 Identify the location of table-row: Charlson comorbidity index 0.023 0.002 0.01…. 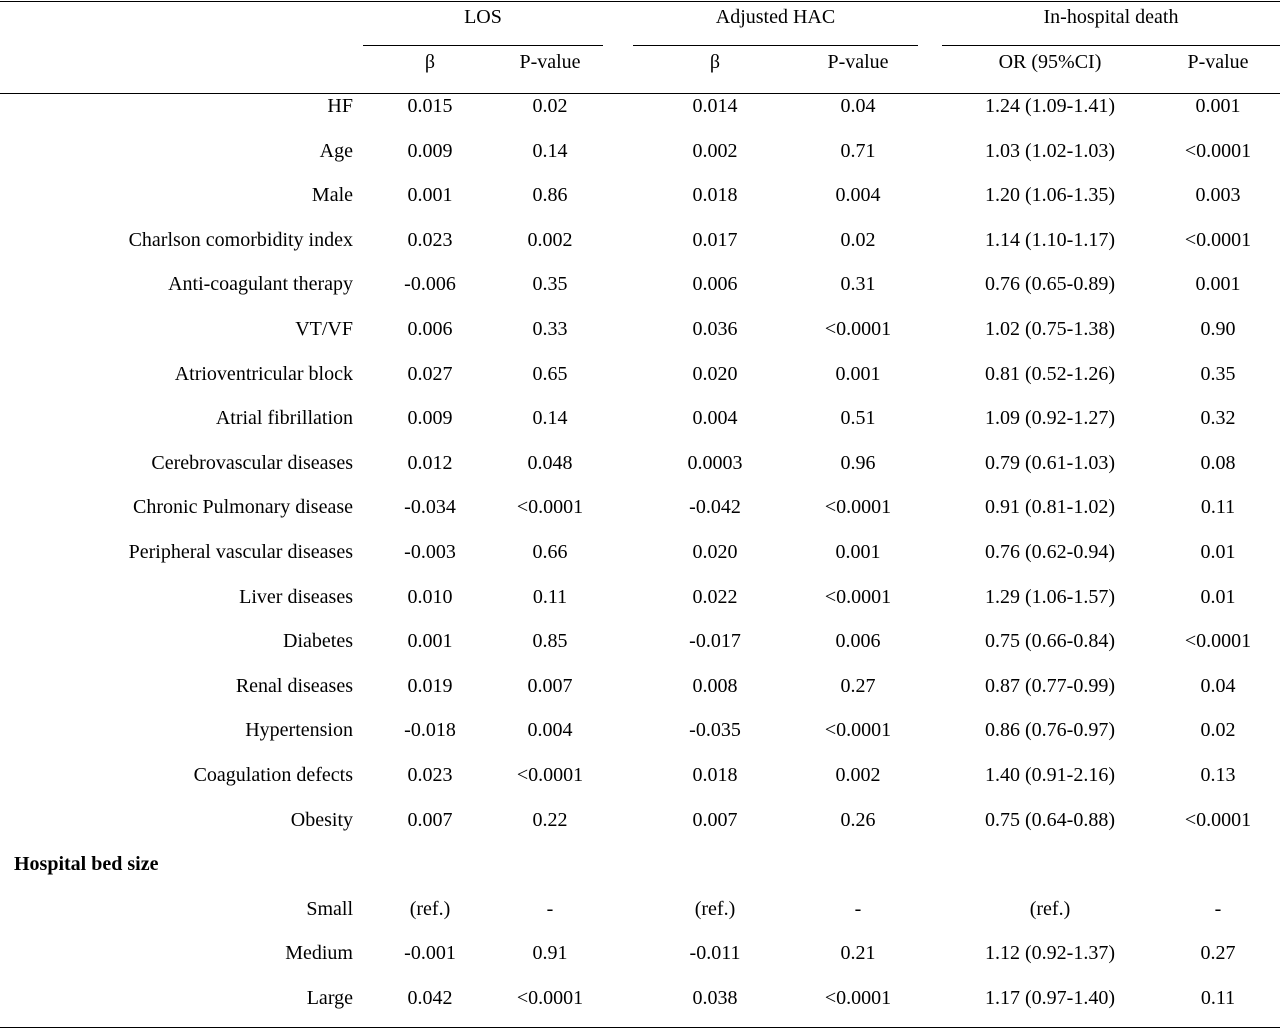
(640, 240).